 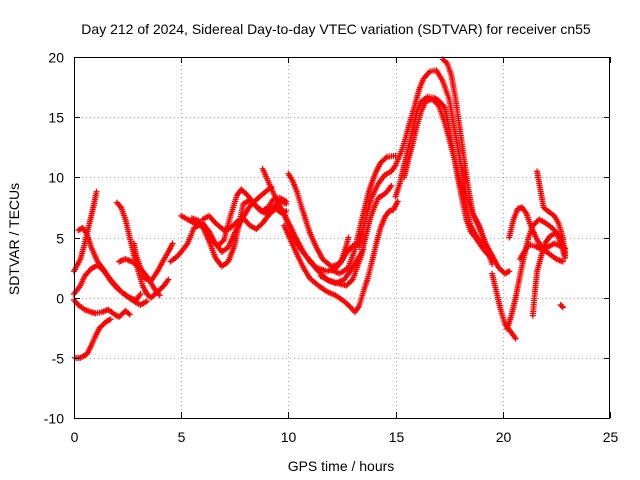 I want to click on y-tick-labels: -10 -5 0 5 10 15 20, so click(x=54, y=238).